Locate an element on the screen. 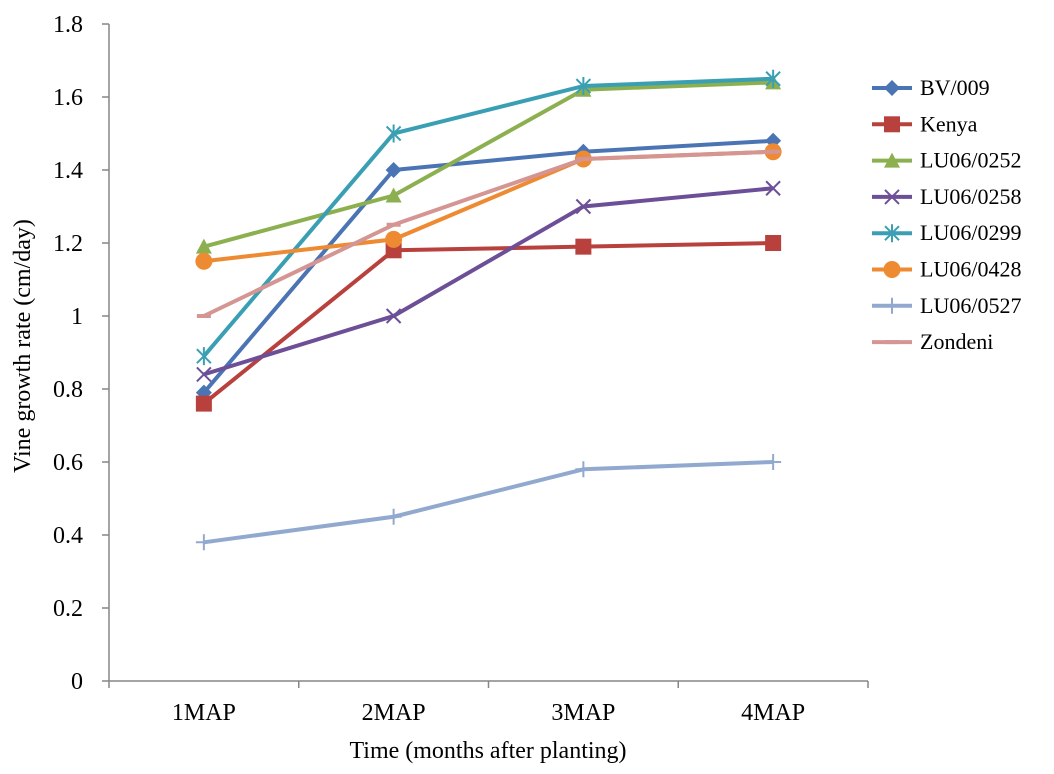  y-tick-label: 1.4 is located at coordinates (68, 171).